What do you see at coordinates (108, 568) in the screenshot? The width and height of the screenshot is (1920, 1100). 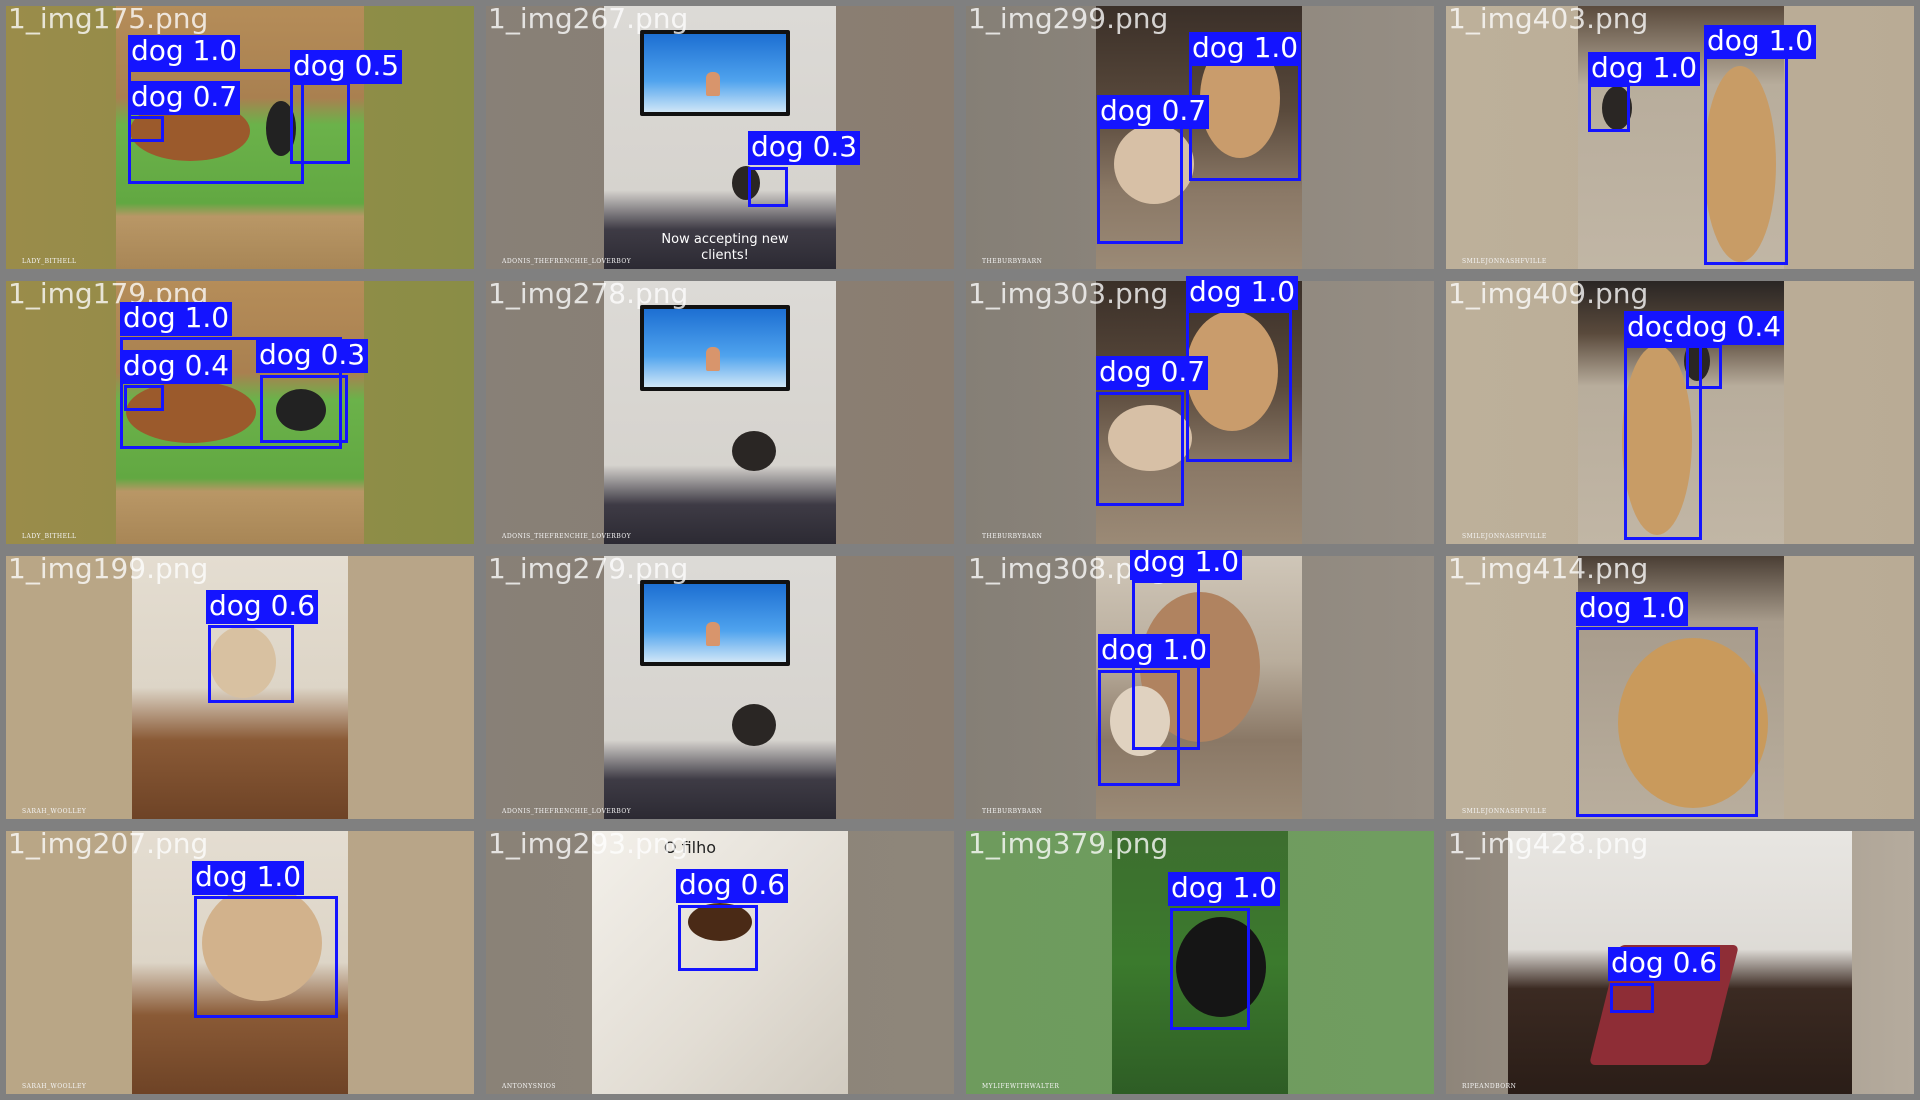 I see `image-filename: 1_img199.png` at bounding box center [108, 568].